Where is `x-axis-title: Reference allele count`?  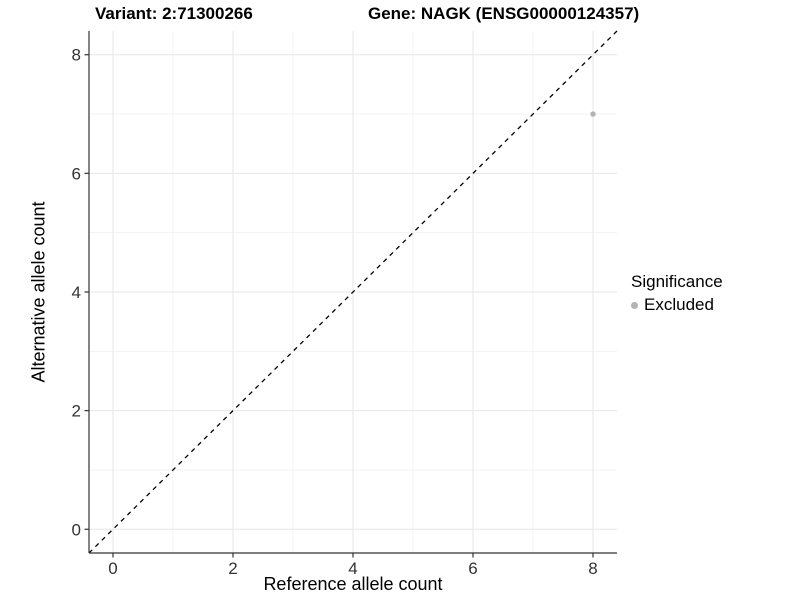 x-axis-title: Reference allele count is located at coordinates (353, 584).